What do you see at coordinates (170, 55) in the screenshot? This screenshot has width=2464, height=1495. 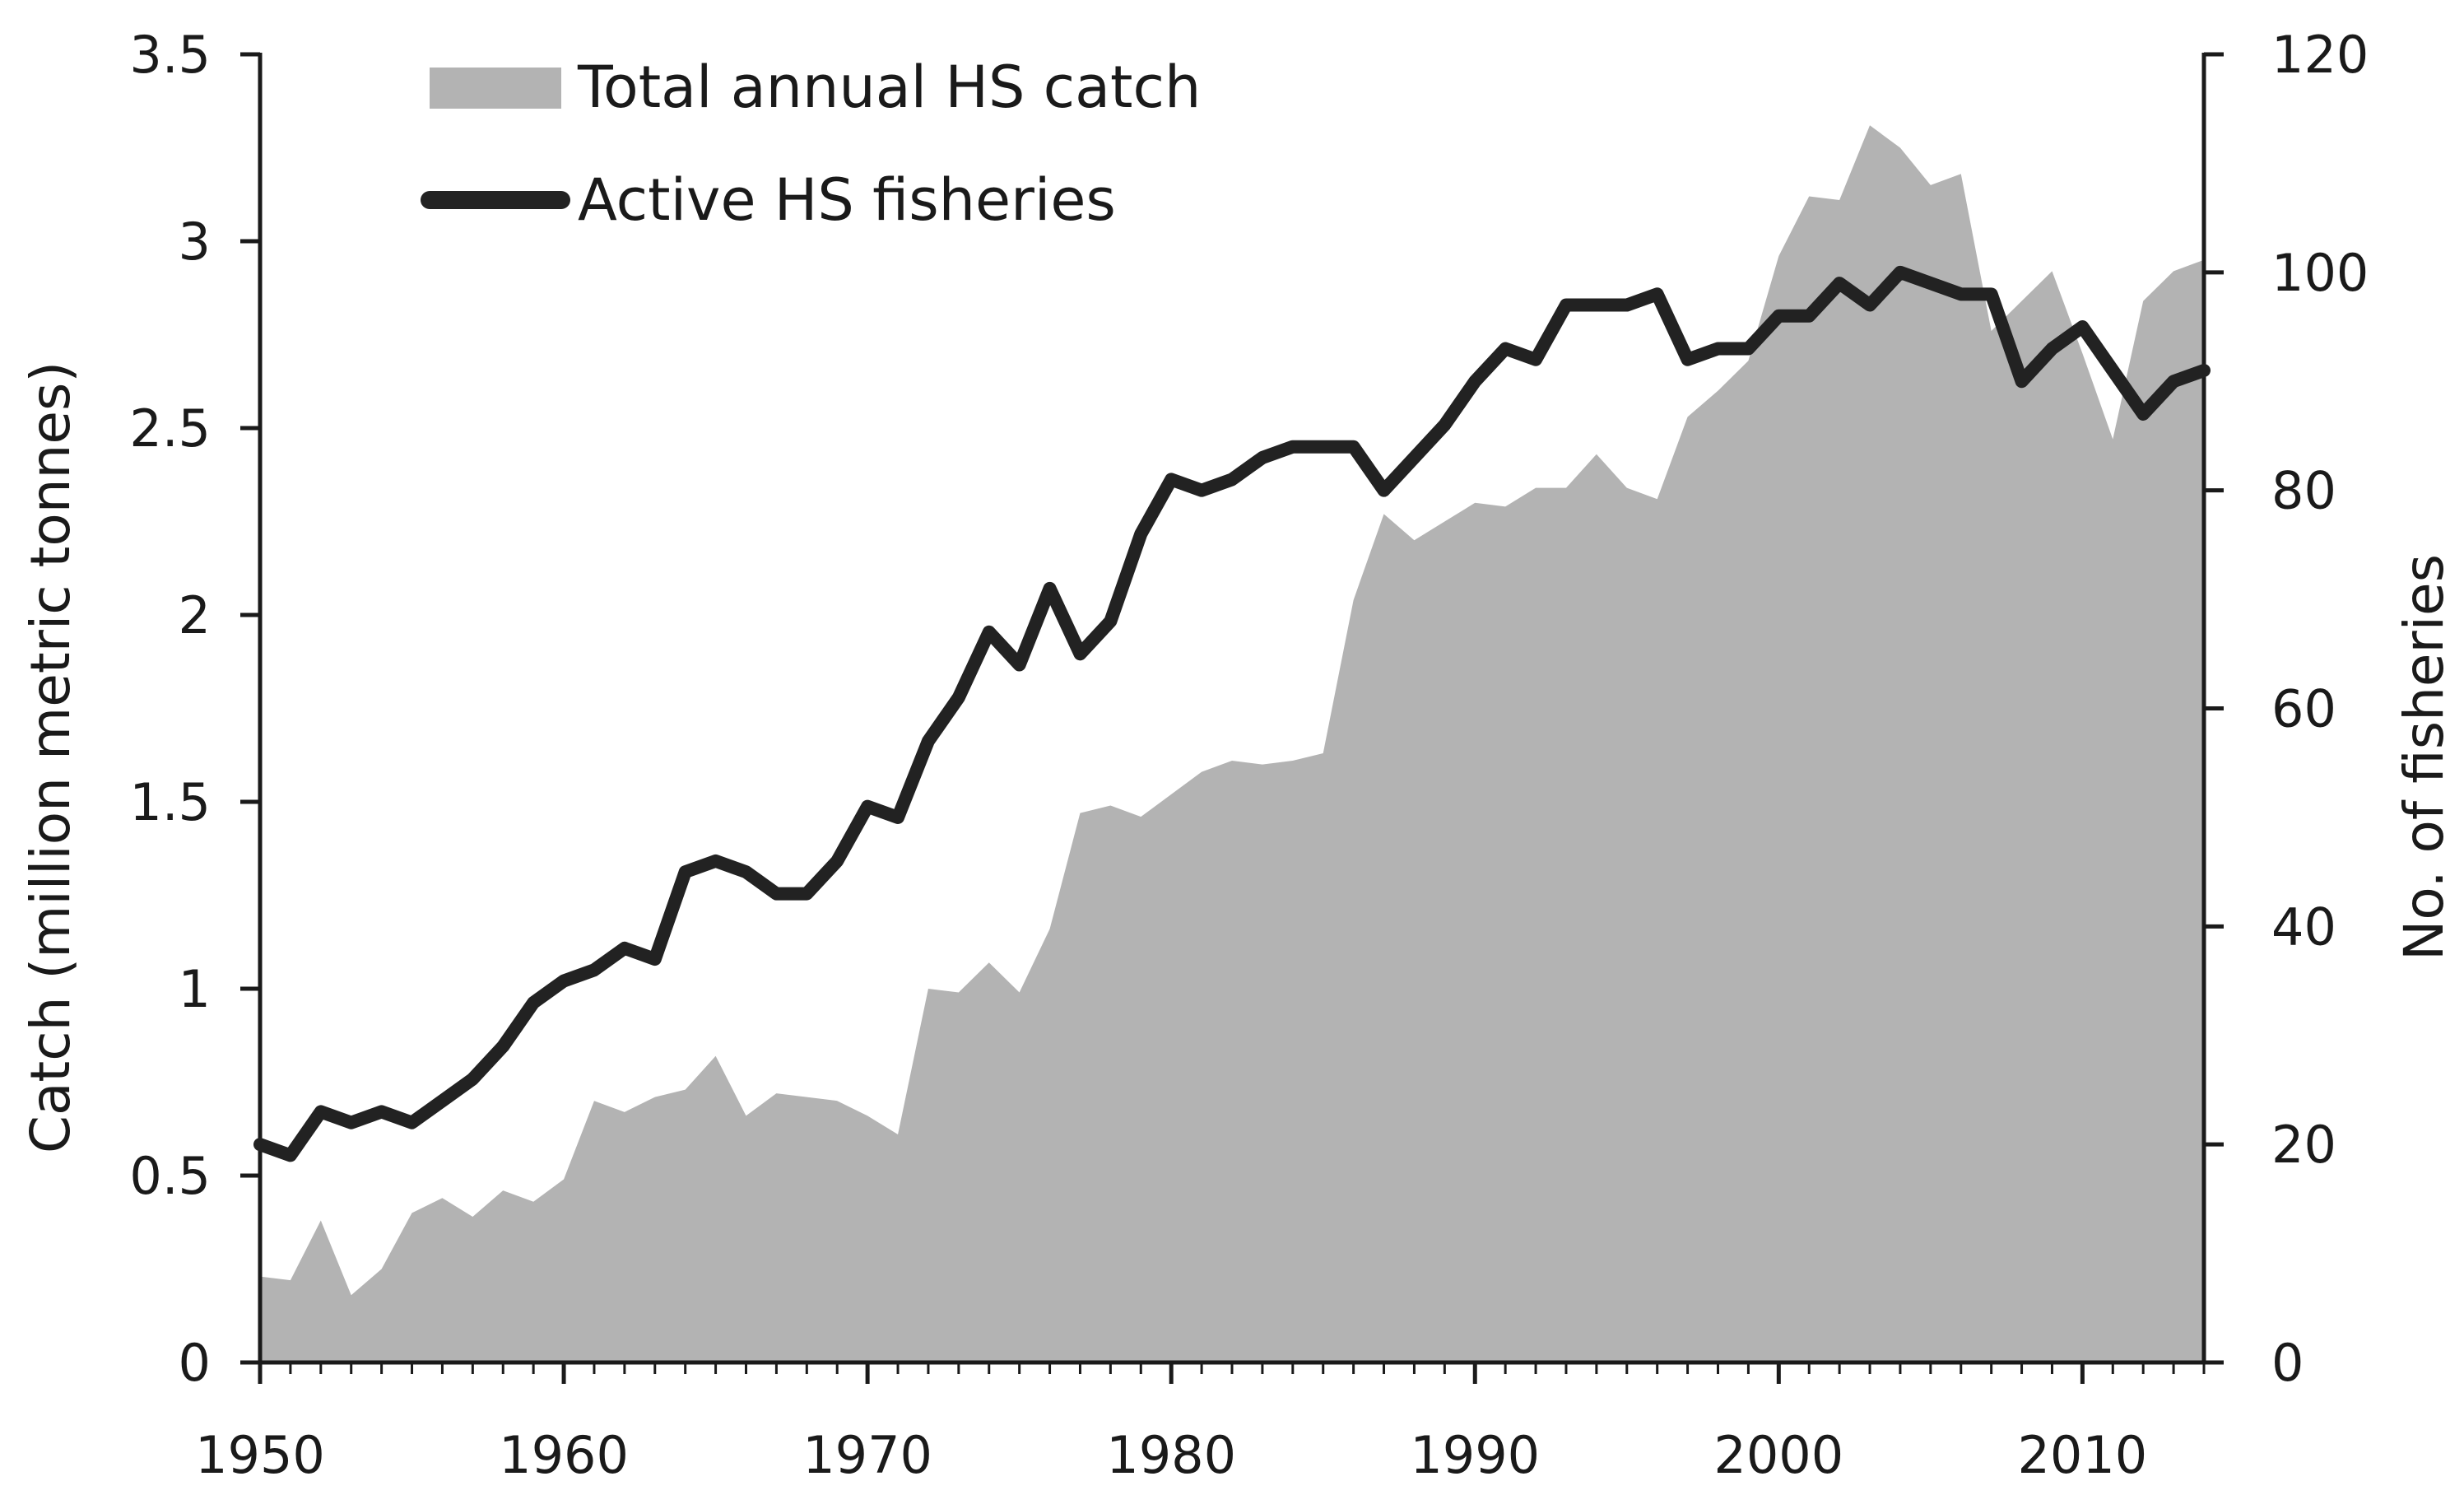 I see `y-tick-label-7: 3.5` at bounding box center [170, 55].